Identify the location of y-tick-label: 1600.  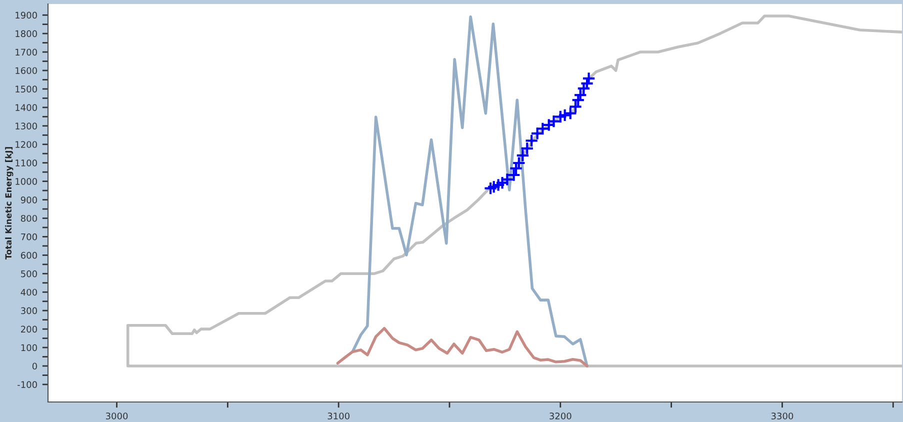
(26, 70).